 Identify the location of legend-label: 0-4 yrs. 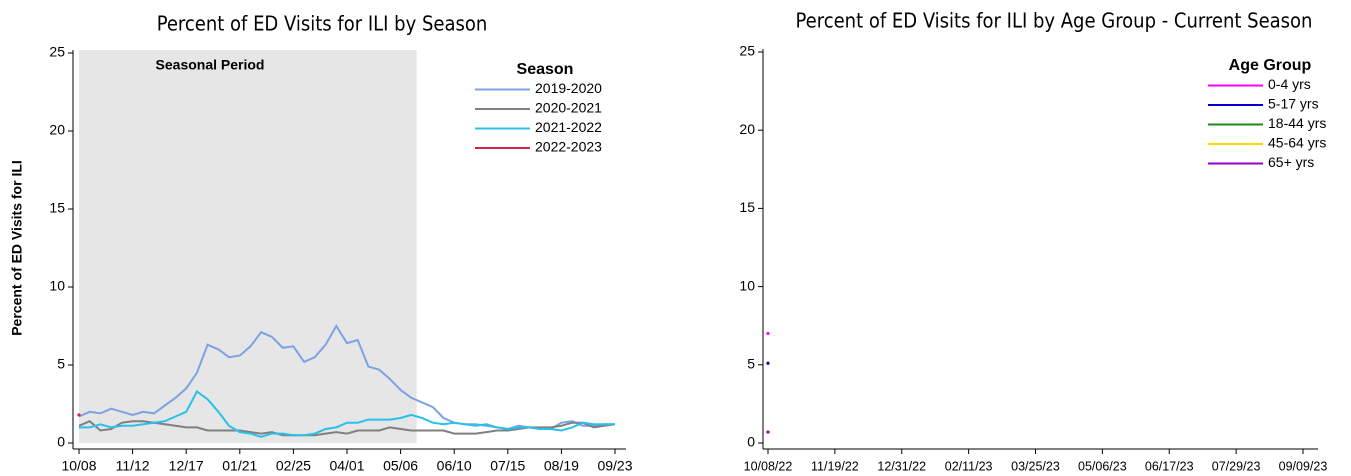
(1289, 84).